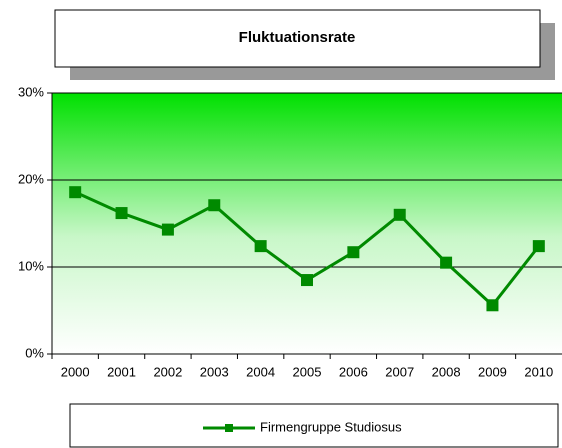  What do you see at coordinates (31, 91) in the screenshot?
I see `y-tick-label: 30%` at bounding box center [31, 91].